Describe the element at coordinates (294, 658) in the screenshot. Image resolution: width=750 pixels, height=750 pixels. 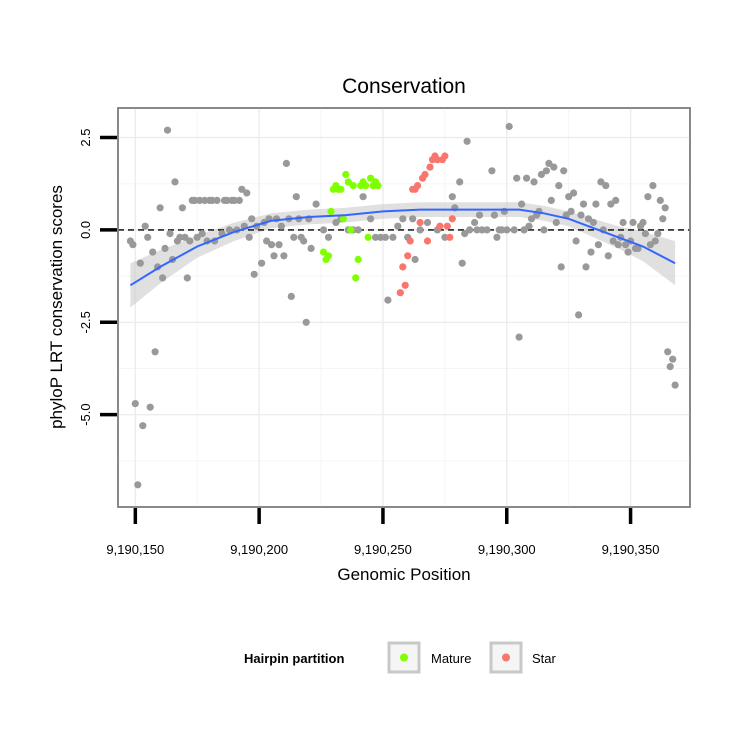
I see `legend-title: Hairpin partition` at that location.